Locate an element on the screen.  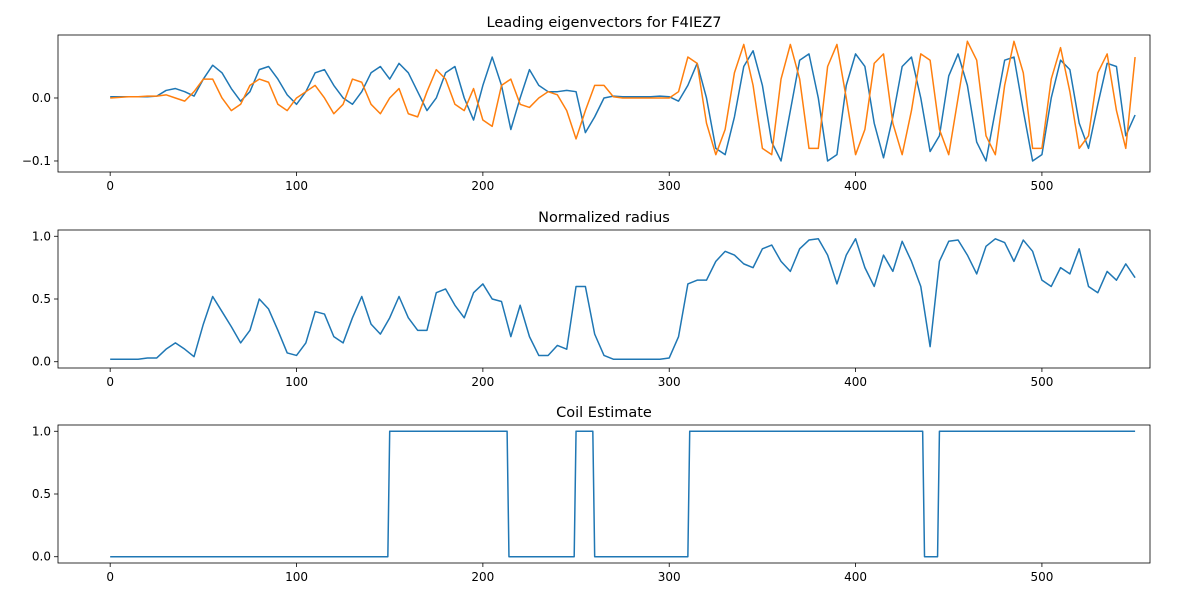
y-tick-label: −0.1 is located at coordinates (36, 161).